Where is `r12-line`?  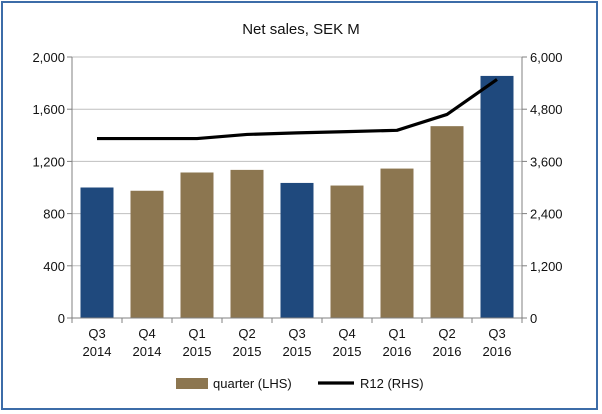 r12-line is located at coordinates (297, 109).